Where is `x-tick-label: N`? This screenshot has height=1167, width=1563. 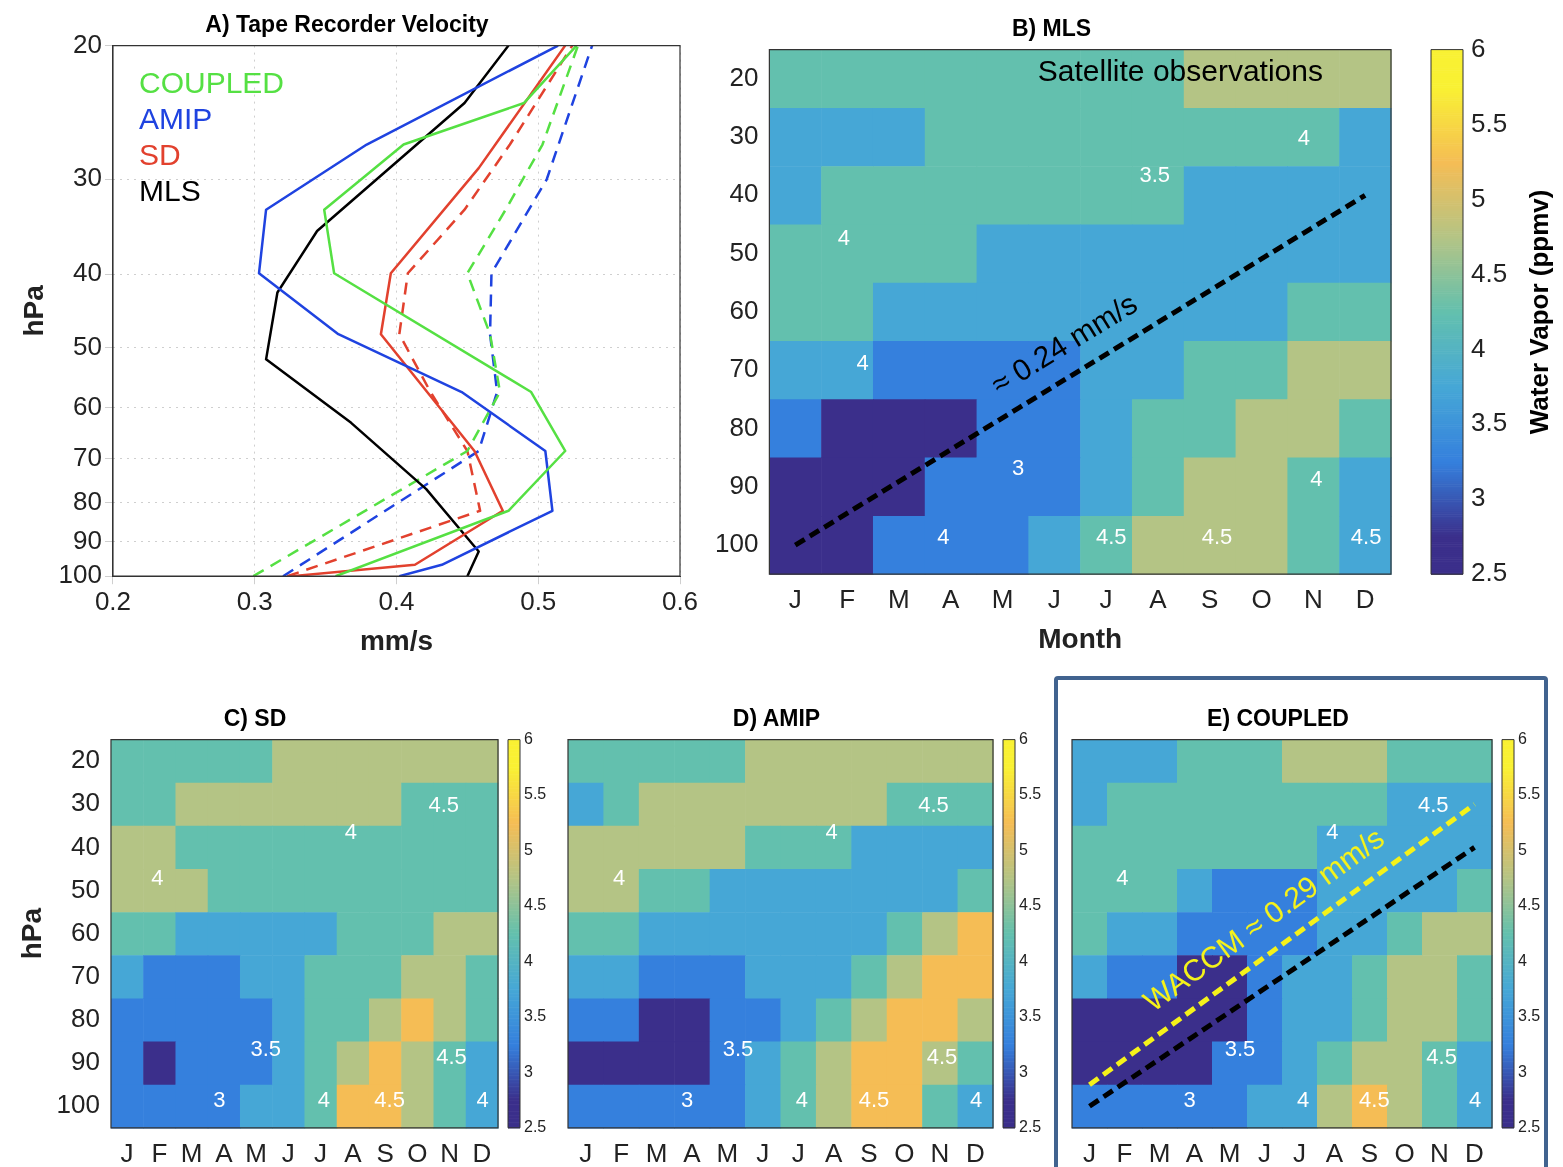
x-tick-label: N is located at coordinates (1439, 1152).